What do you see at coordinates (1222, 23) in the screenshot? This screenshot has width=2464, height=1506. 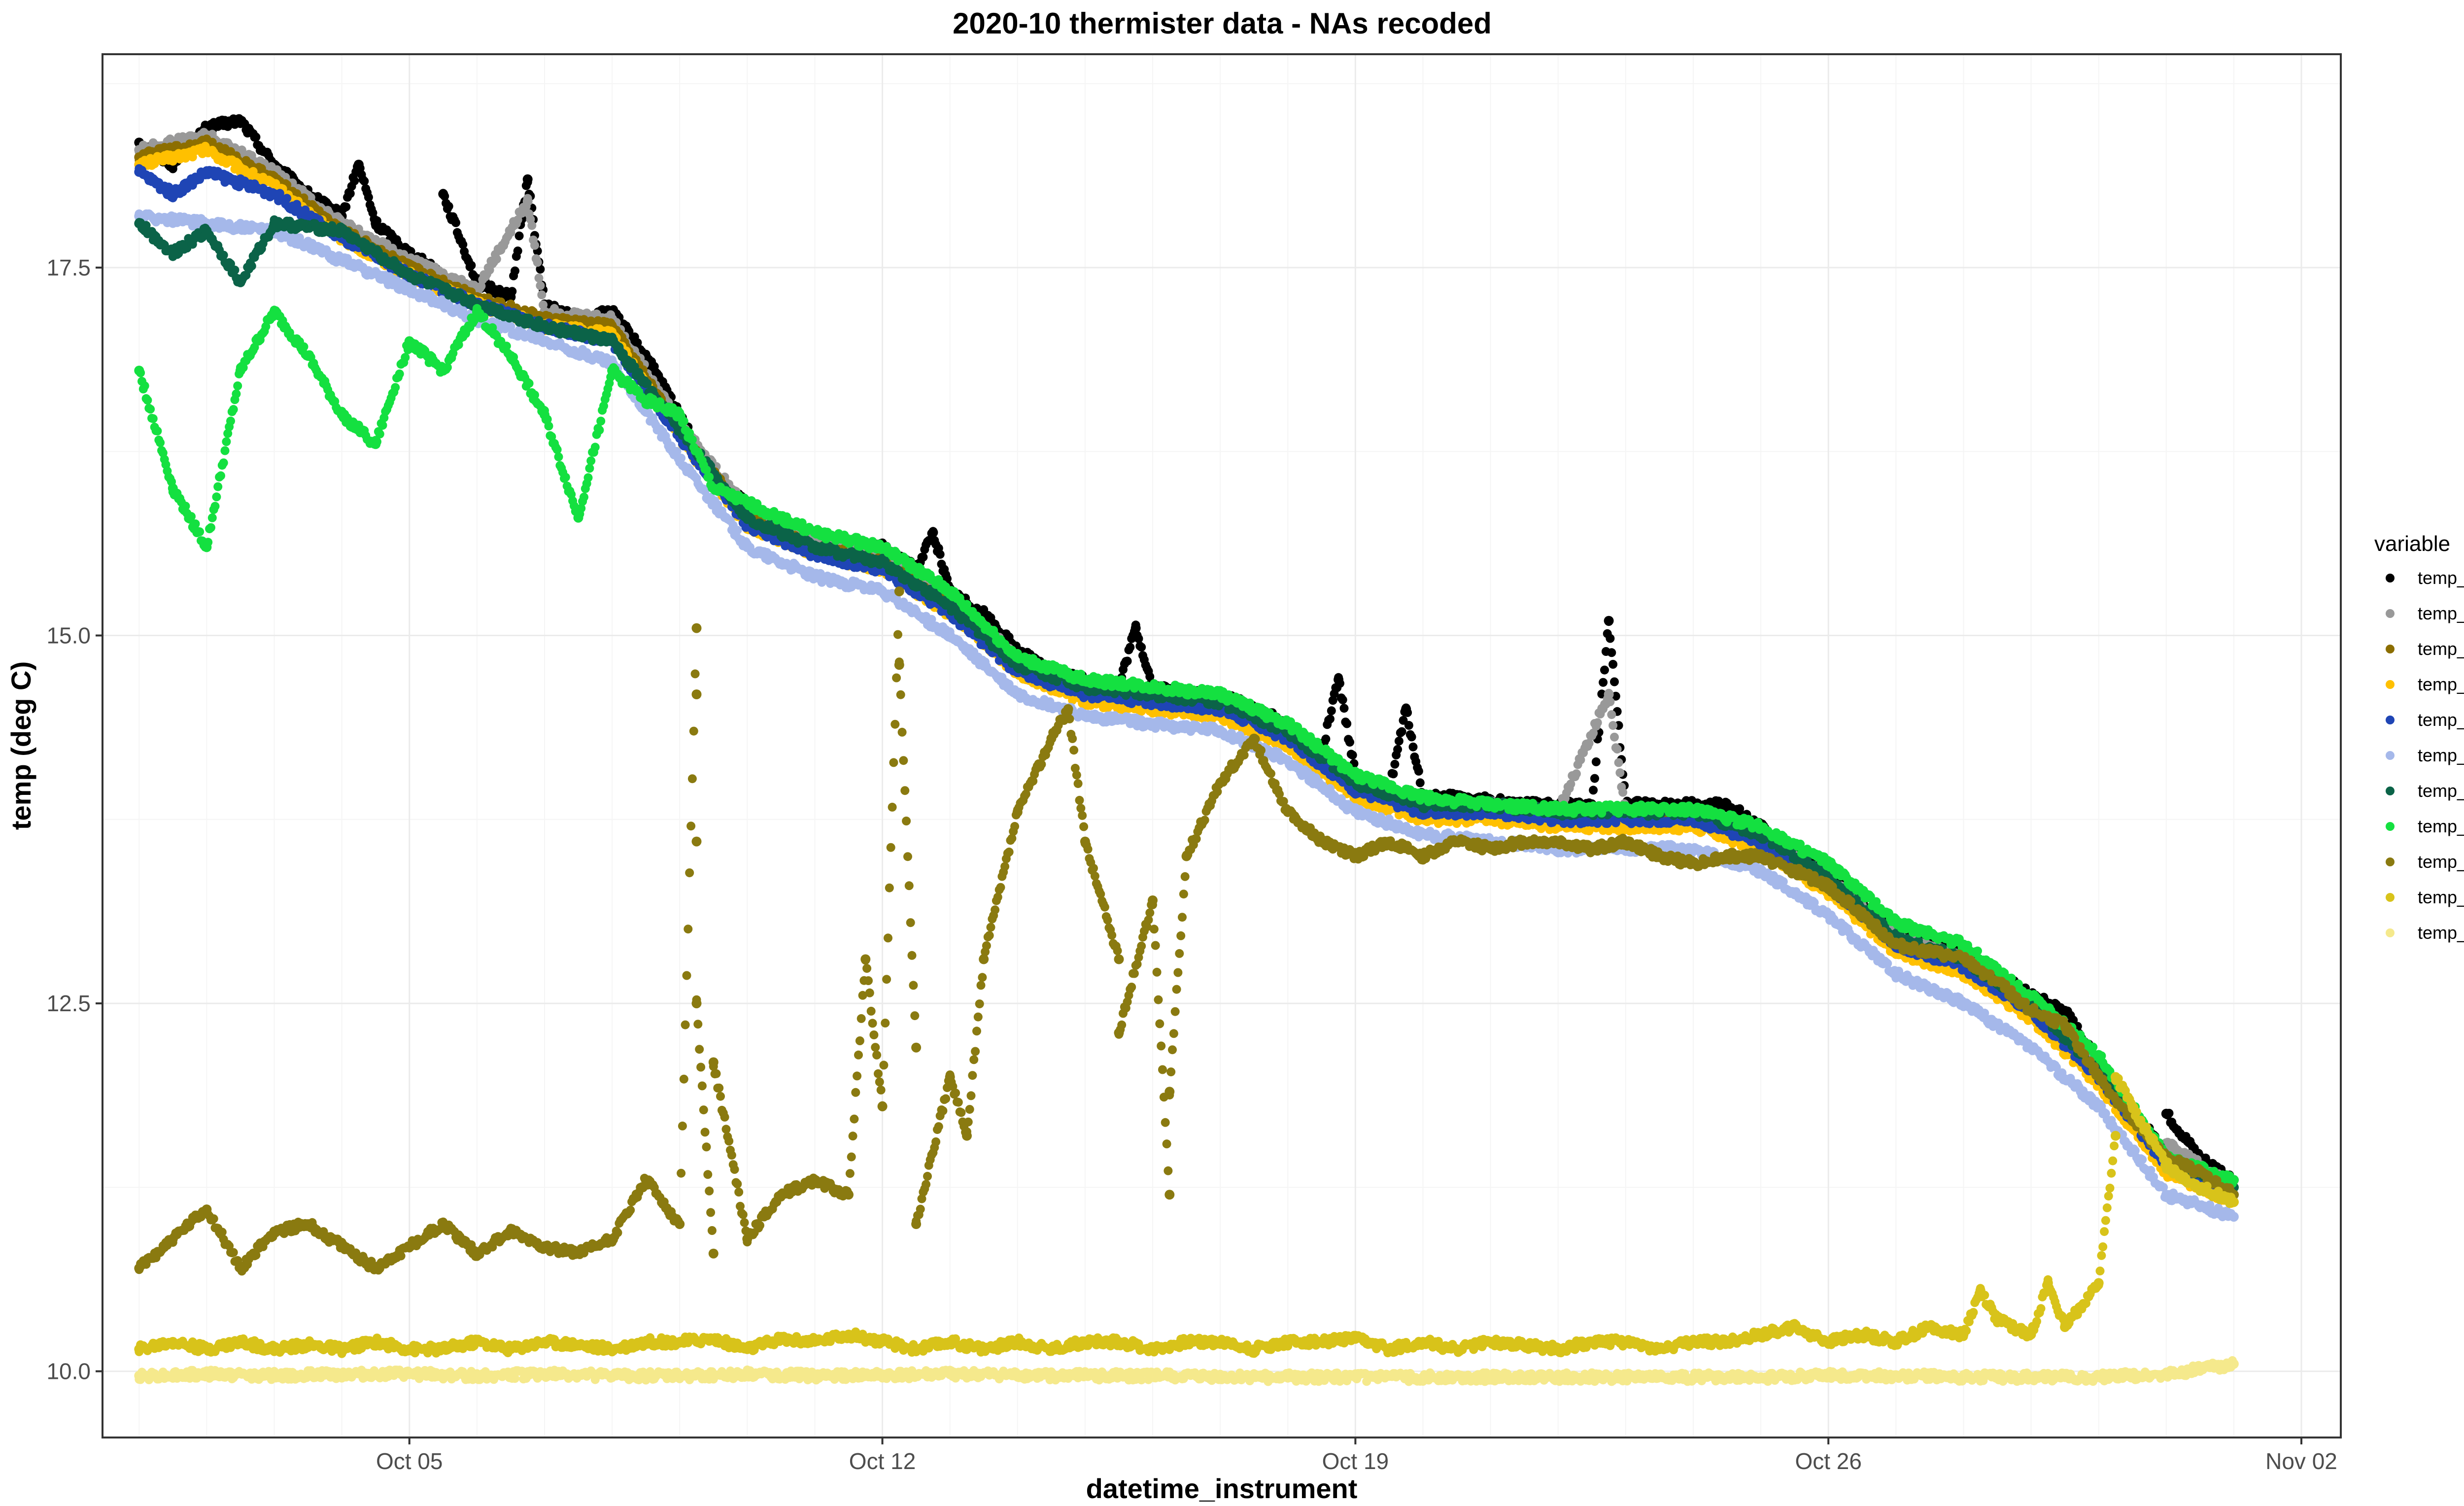 I see `chart-title: 2020-10 thermister data - NAs recoded` at bounding box center [1222, 23].